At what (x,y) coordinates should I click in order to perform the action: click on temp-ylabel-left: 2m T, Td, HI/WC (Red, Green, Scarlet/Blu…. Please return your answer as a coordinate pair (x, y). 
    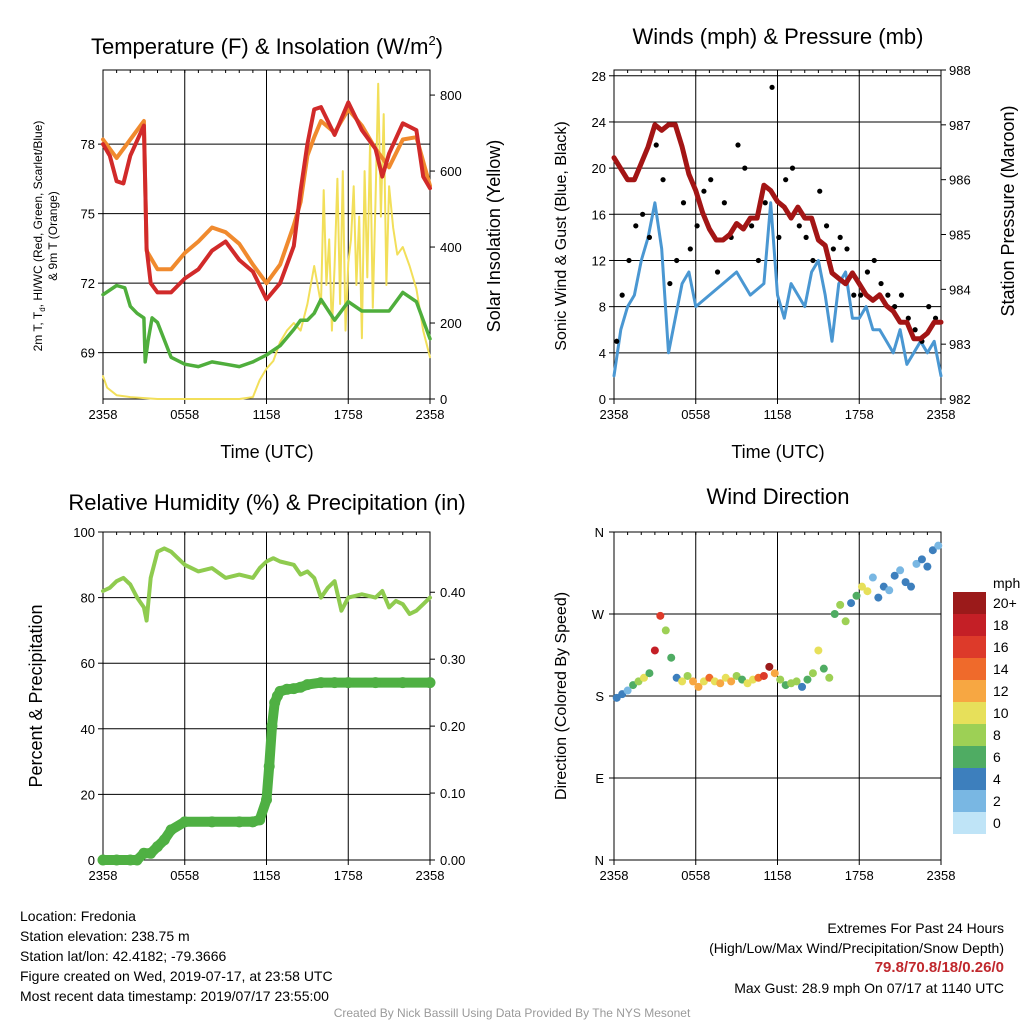
    Looking at the image, I should click on (39, 236).